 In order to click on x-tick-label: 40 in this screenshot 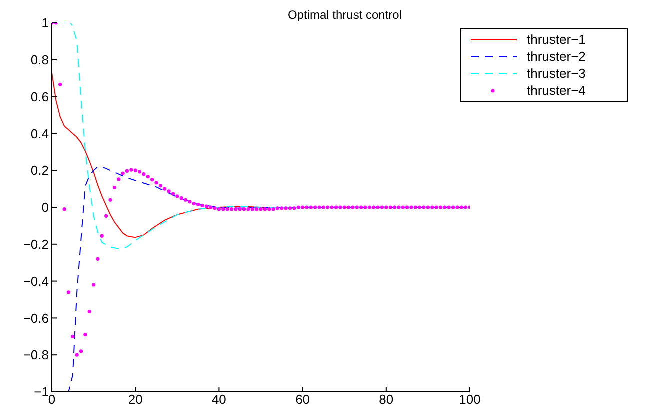, I will do `click(219, 400)`.